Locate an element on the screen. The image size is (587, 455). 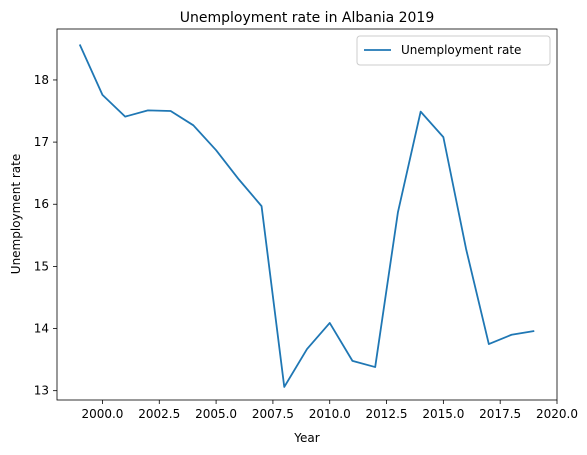
x-tick-label: 2015.0 is located at coordinates (443, 414).